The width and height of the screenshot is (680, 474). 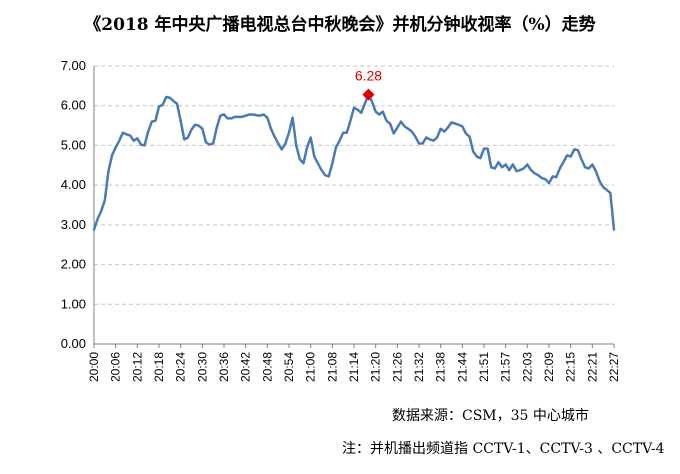 I want to click on x-tick-label: 22:09, so click(x=549, y=367).